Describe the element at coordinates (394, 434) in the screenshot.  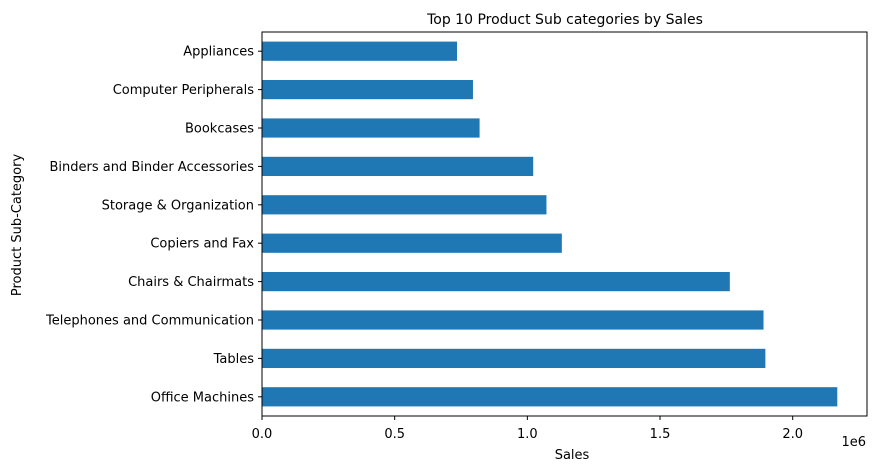
I see `x-tick-label: 0.5` at that location.